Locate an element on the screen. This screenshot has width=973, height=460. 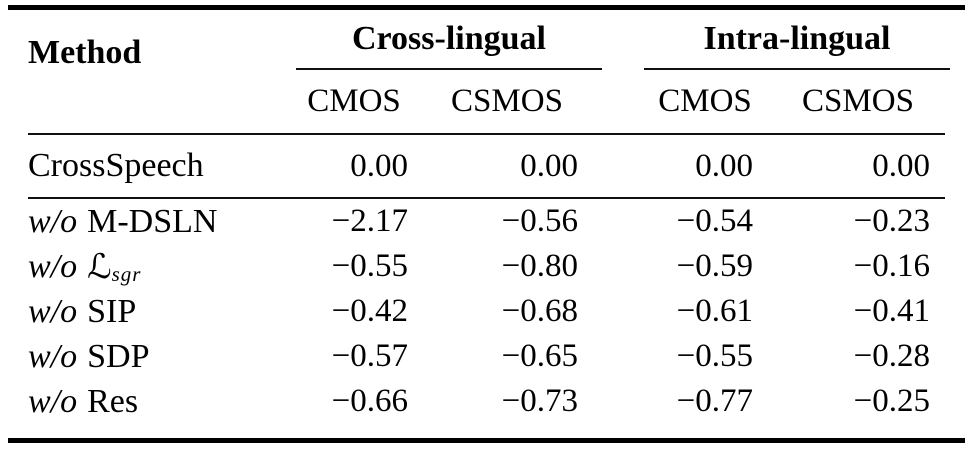
cell-cross-cmos: −0.57 is located at coordinates (369, 356).